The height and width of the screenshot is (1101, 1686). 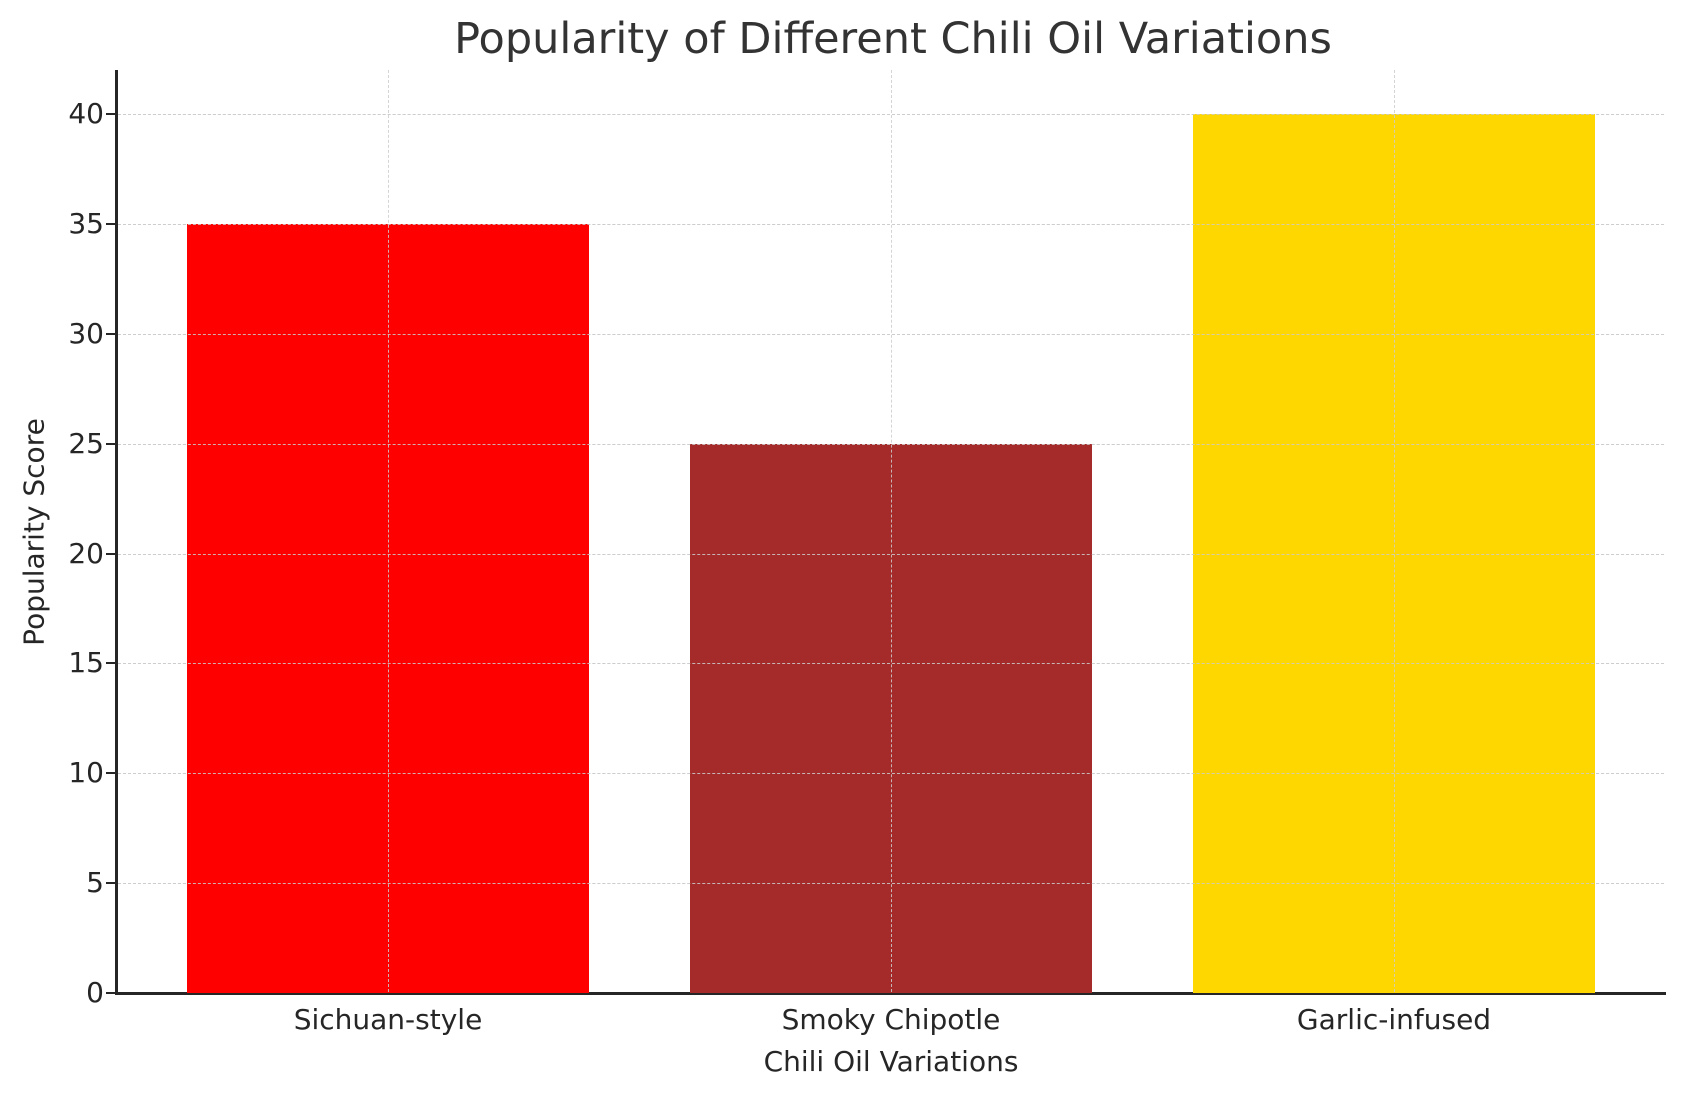 What do you see at coordinates (890, 993) in the screenshot?
I see `x-axis-line` at bounding box center [890, 993].